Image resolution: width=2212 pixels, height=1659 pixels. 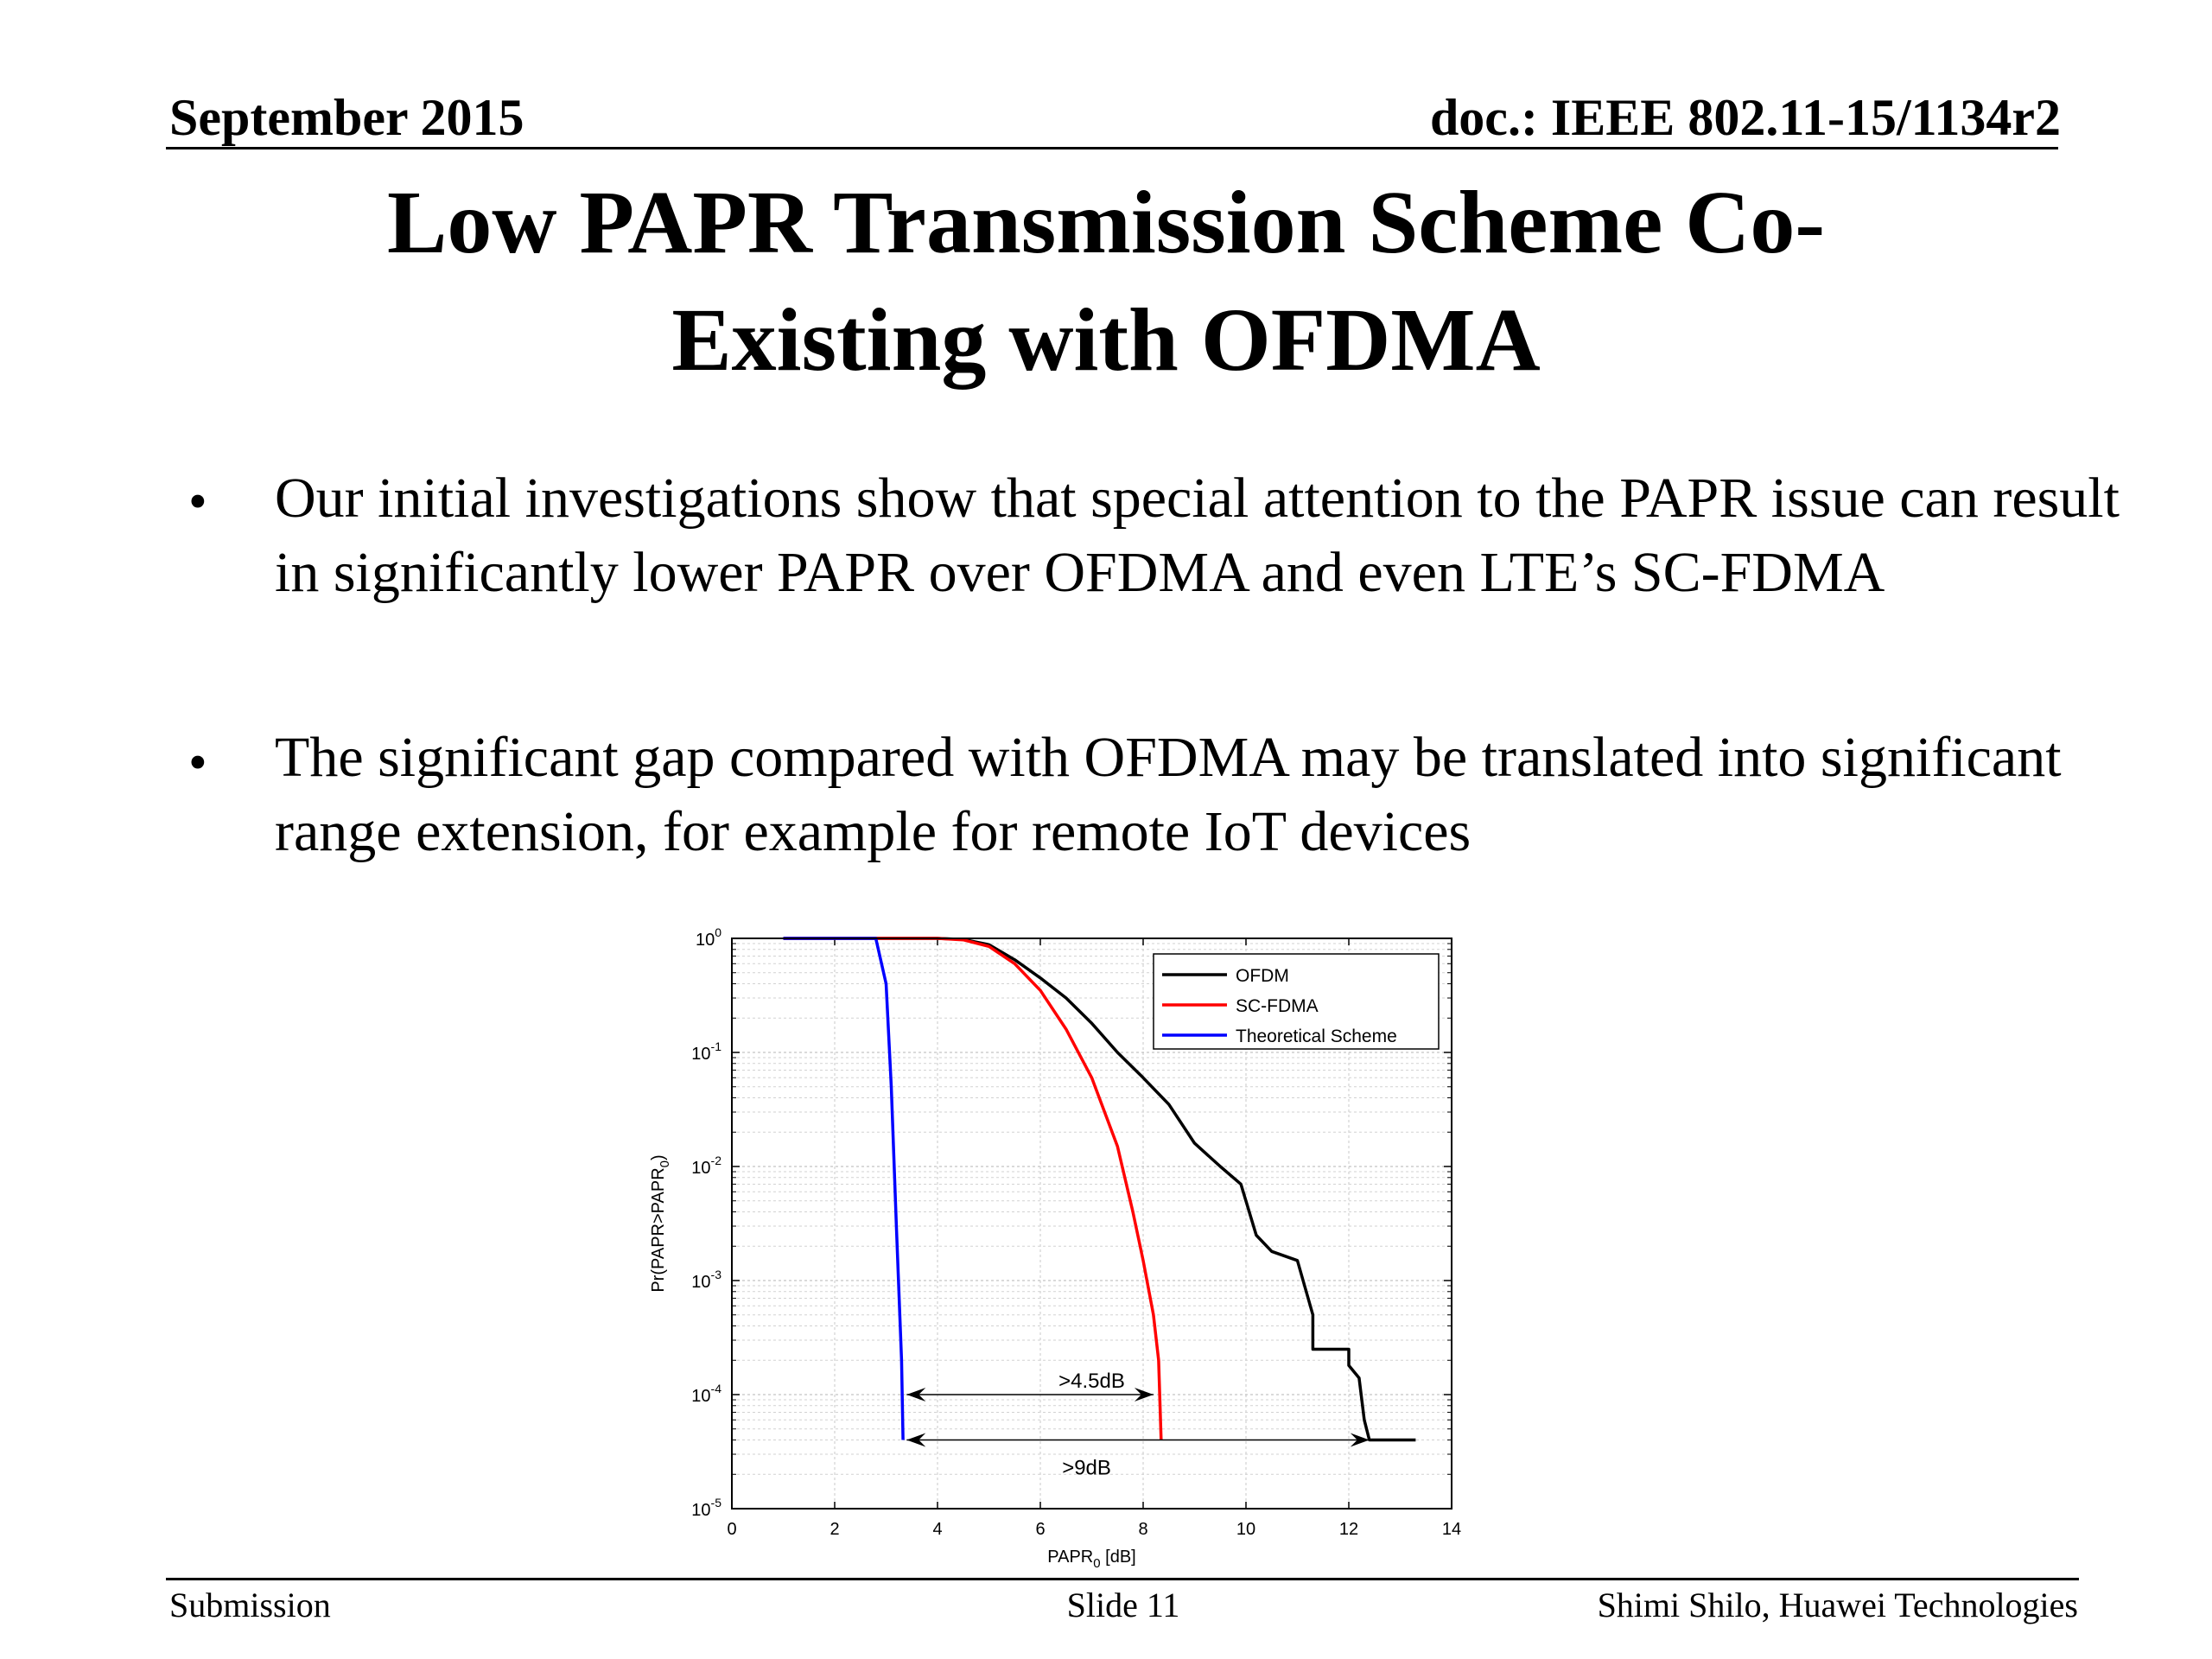 I want to click on x-axis-label: PAPR0 [dB], so click(x=1091, y=1559).